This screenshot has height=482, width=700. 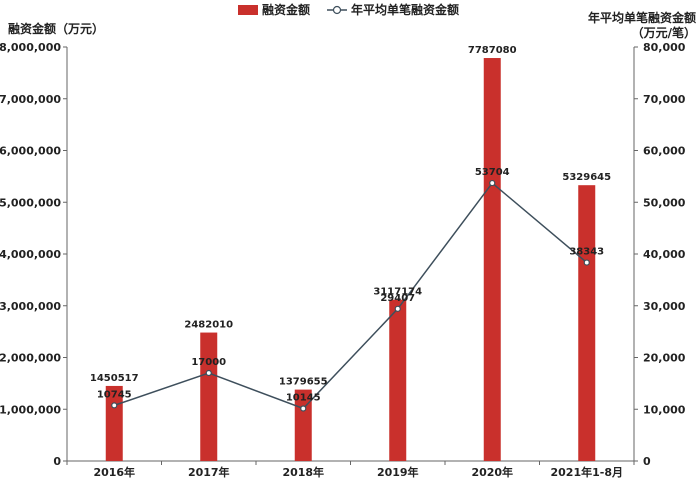 What do you see at coordinates (303, 382) in the screenshot?
I see `bar-value-label: 1379655` at bounding box center [303, 382].